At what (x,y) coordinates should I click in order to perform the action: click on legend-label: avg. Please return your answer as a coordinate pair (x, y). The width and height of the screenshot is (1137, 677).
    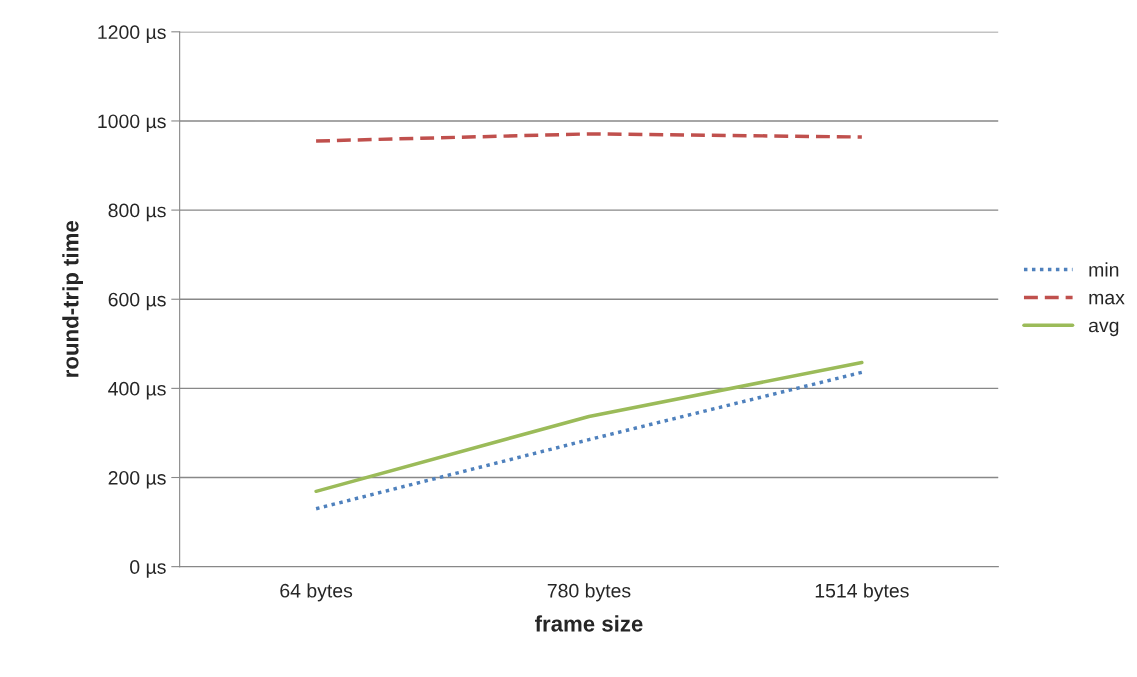
    Looking at the image, I should click on (1103, 329).